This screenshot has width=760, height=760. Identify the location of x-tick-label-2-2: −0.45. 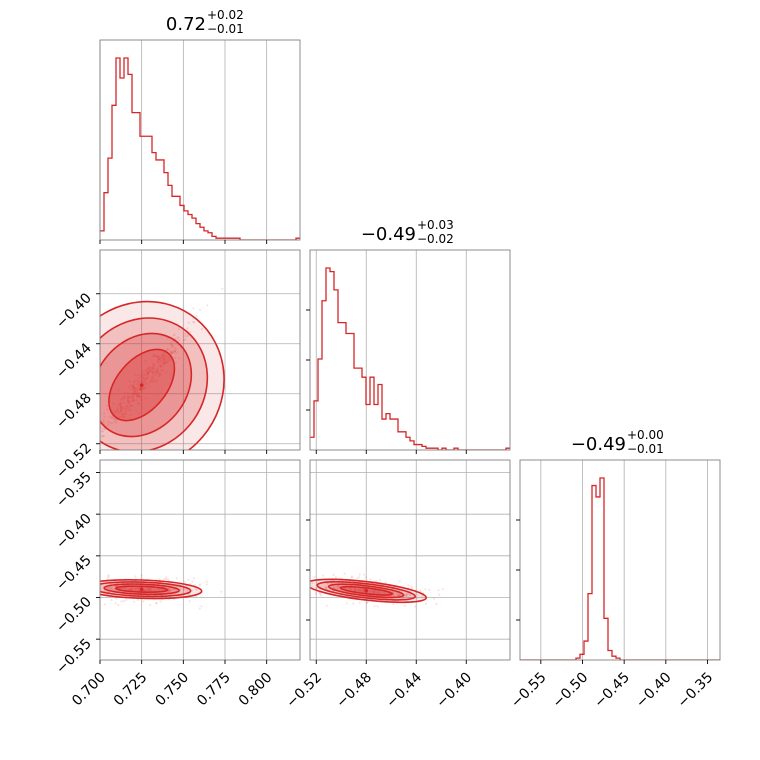
(612, 691).